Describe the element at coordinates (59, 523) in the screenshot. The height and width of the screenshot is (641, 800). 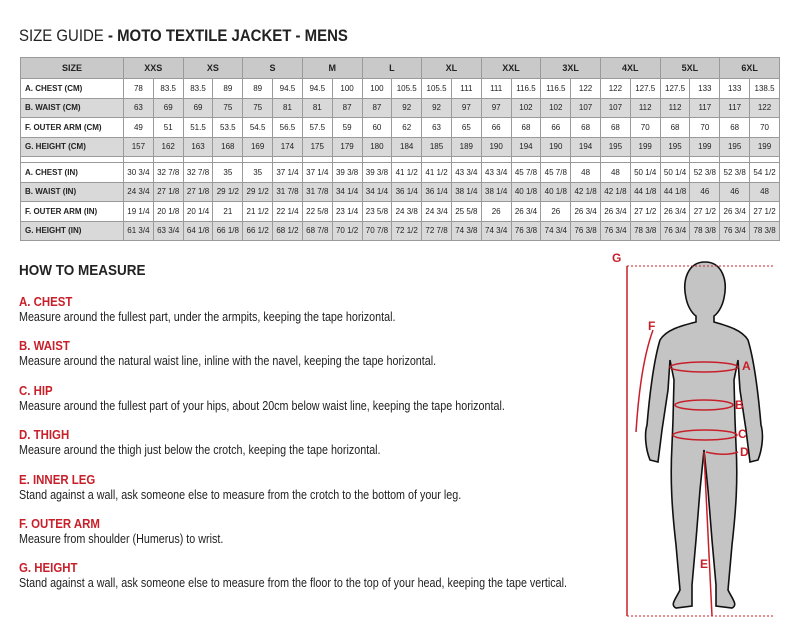
I see `measure-heading: F. OUTER ARM` at that location.